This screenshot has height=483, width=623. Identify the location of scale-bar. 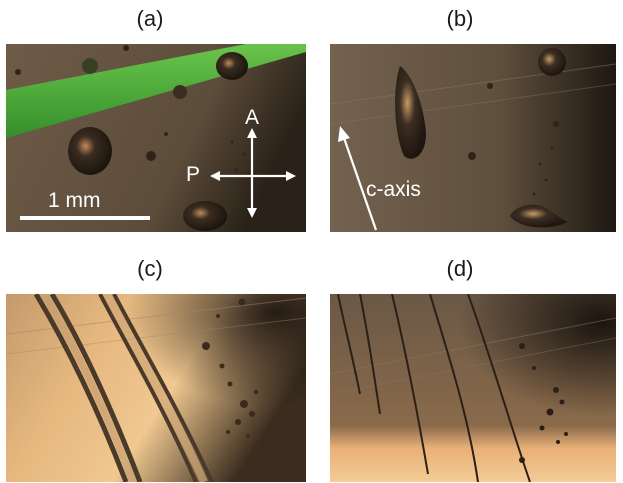
(85, 218).